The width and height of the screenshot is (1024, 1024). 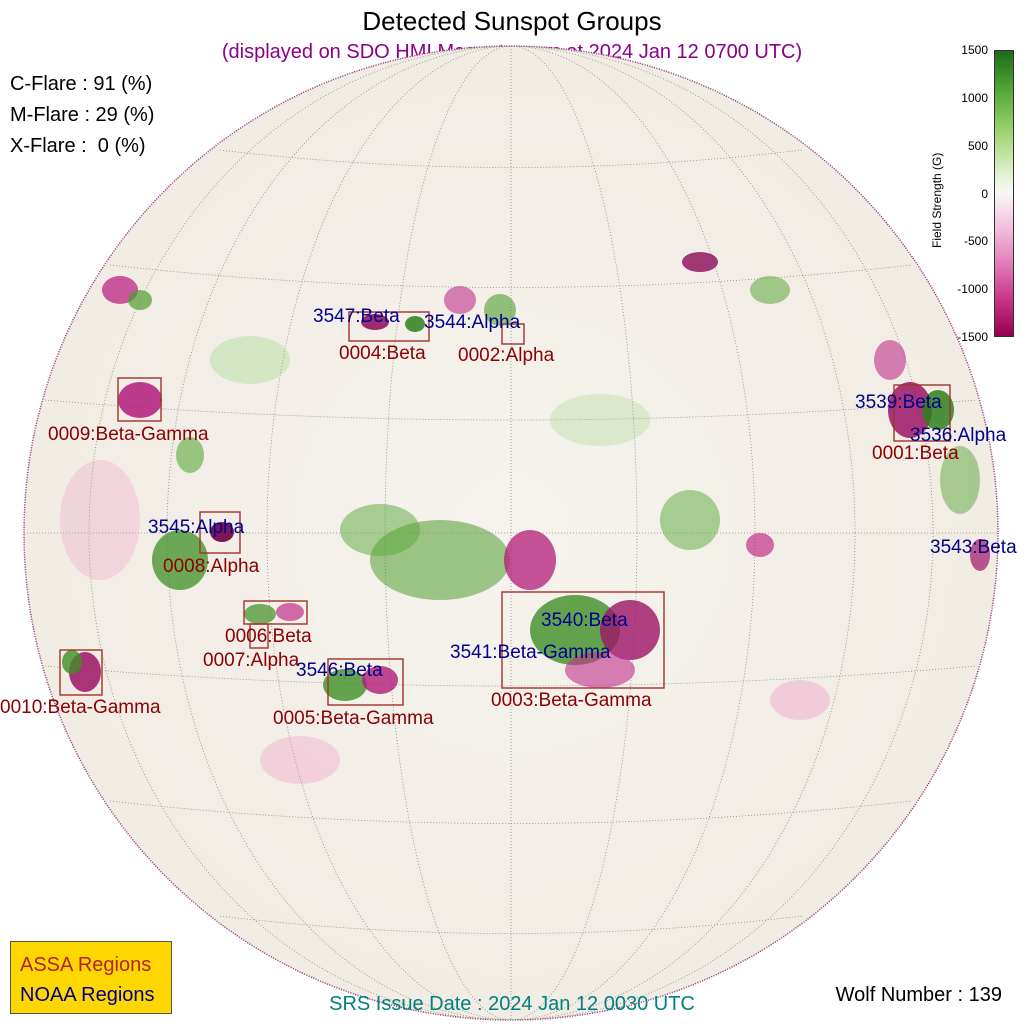 What do you see at coordinates (196, 527) in the screenshot?
I see `noaa-label-3545: 3545:Alpha` at bounding box center [196, 527].